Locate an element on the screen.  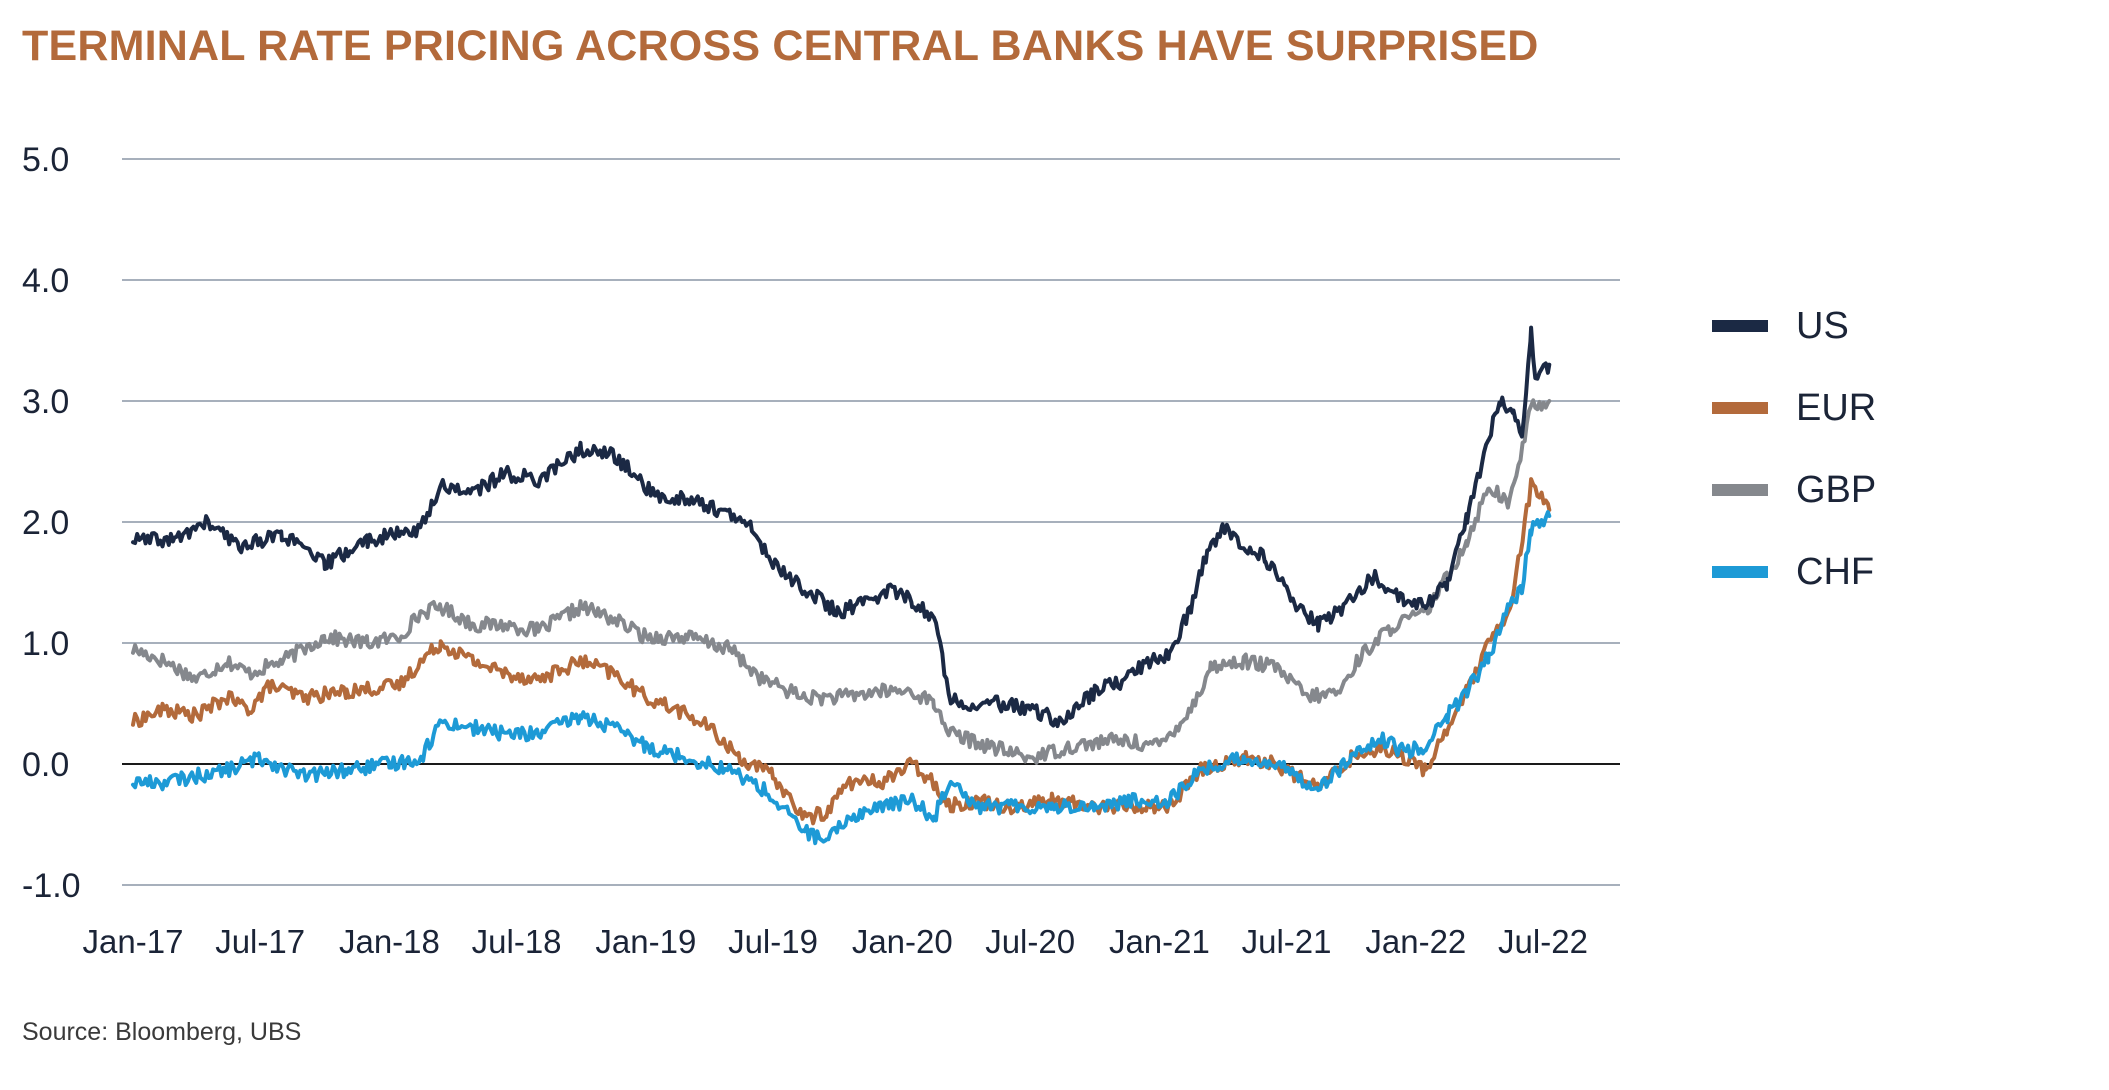
y-tick-label: 0.0 is located at coordinates (45, 765).